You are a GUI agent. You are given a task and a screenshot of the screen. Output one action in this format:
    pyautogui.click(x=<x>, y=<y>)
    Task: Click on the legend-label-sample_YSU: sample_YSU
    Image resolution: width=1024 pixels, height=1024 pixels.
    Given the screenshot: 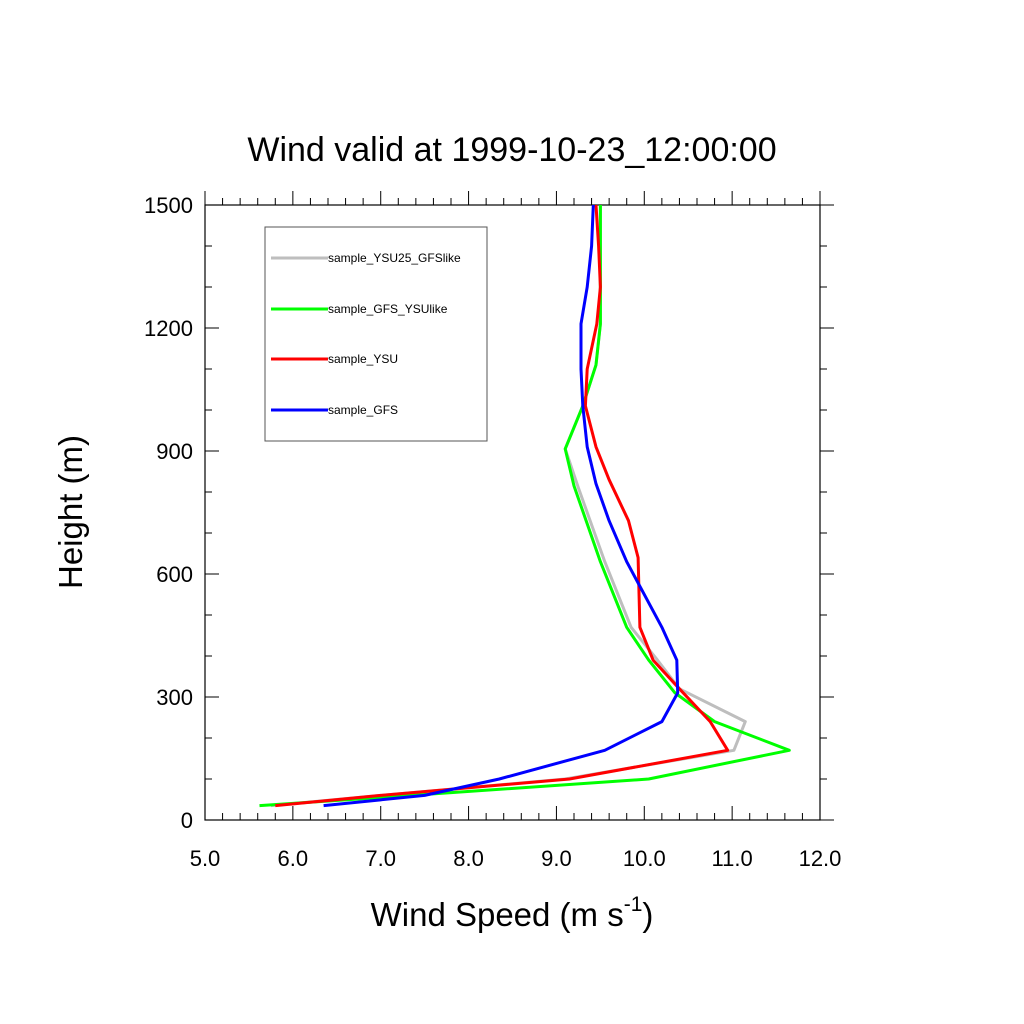 What is the action you would take?
    pyautogui.click(x=363, y=359)
    